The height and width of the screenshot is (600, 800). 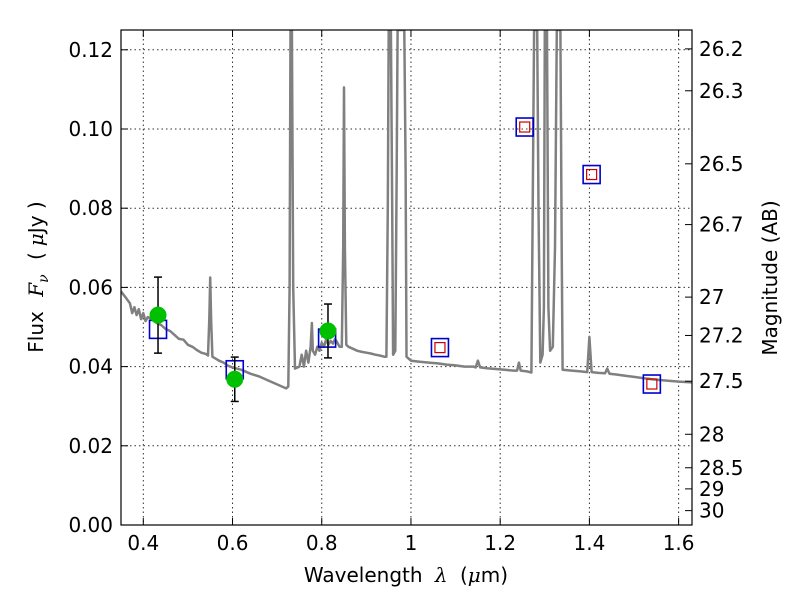 What do you see at coordinates (322, 543) in the screenshot?
I see `x-tick-label: 0.8` at bounding box center [322, 543].